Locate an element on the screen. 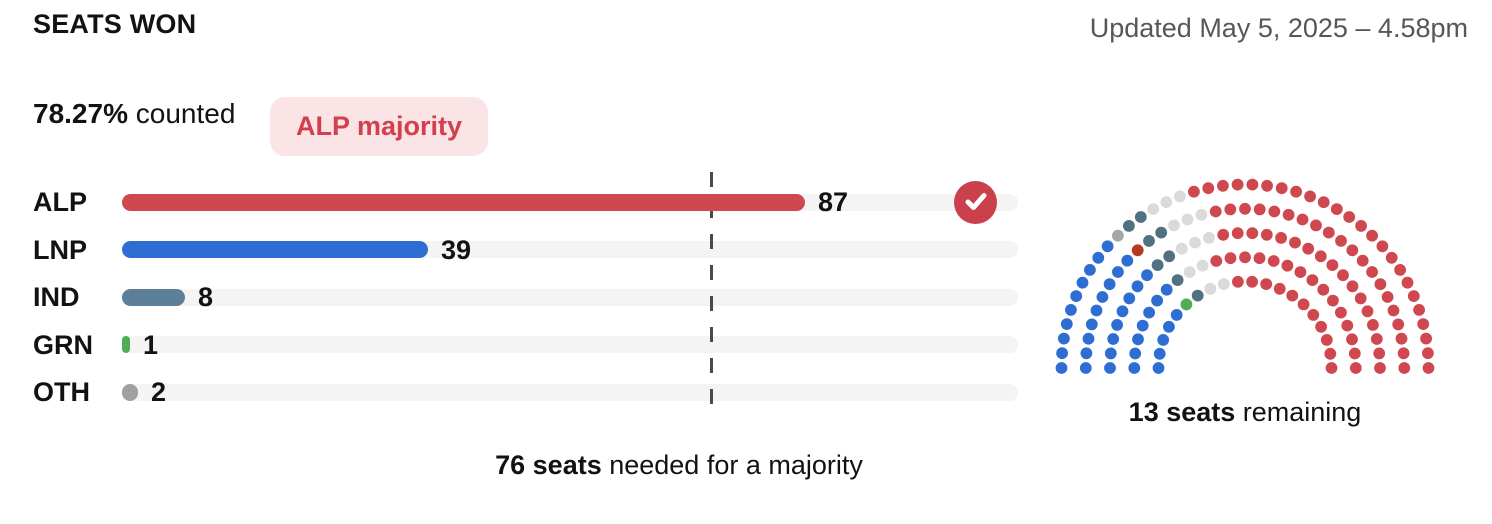 The height and width of the screenshot is (524, 1492). bar-lnp is located at coordinates (275, 249).